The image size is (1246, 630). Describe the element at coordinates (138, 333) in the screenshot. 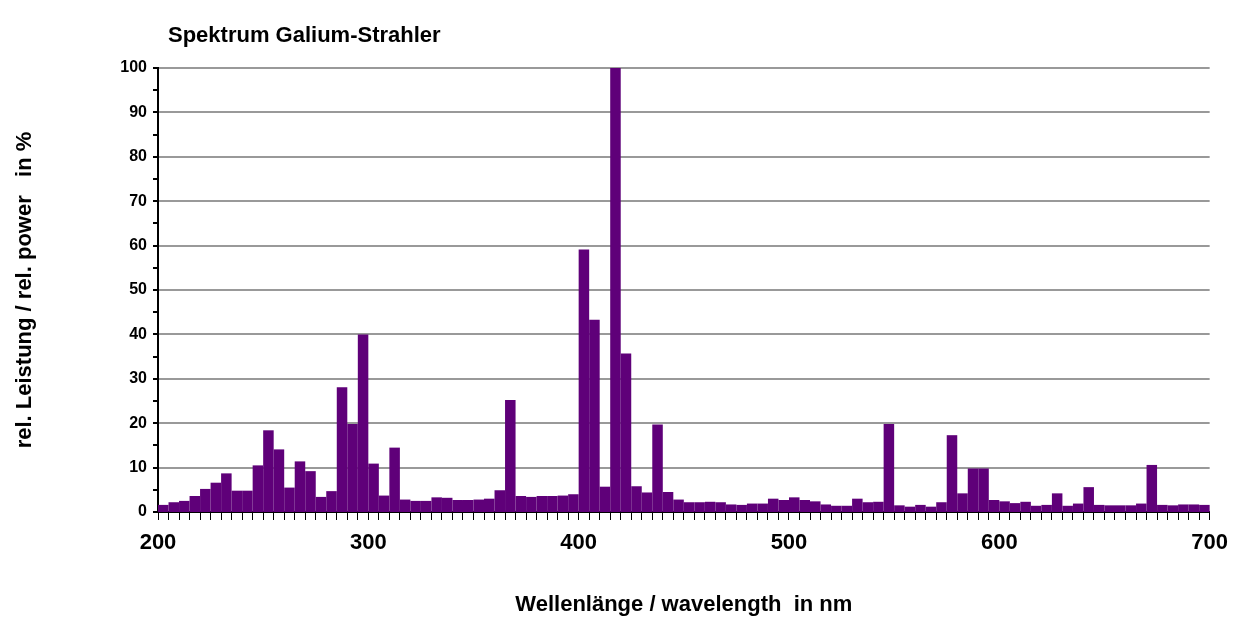

I see `y-tick-label: 40` at that location.